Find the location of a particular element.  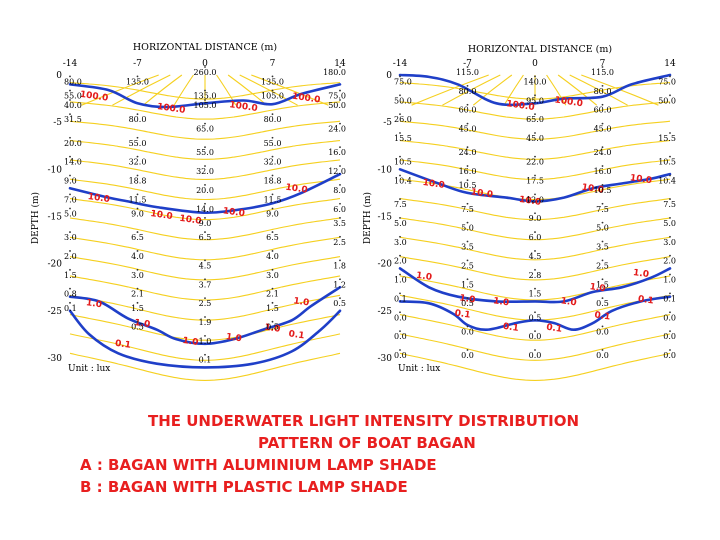

measurement-value: 8.0 is located at coordinates (339, 190).